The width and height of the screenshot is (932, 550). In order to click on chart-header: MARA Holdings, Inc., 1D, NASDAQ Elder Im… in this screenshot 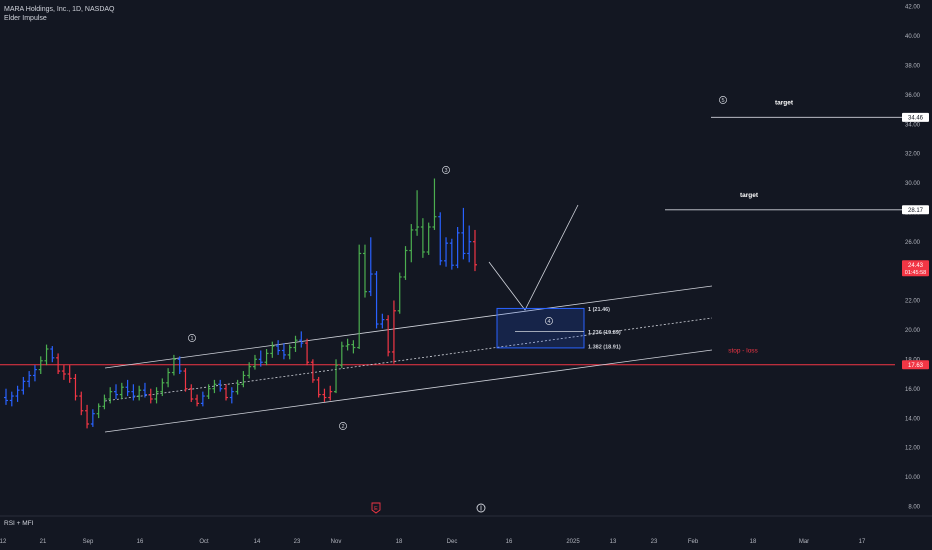, I will do `click(59, 14)`.